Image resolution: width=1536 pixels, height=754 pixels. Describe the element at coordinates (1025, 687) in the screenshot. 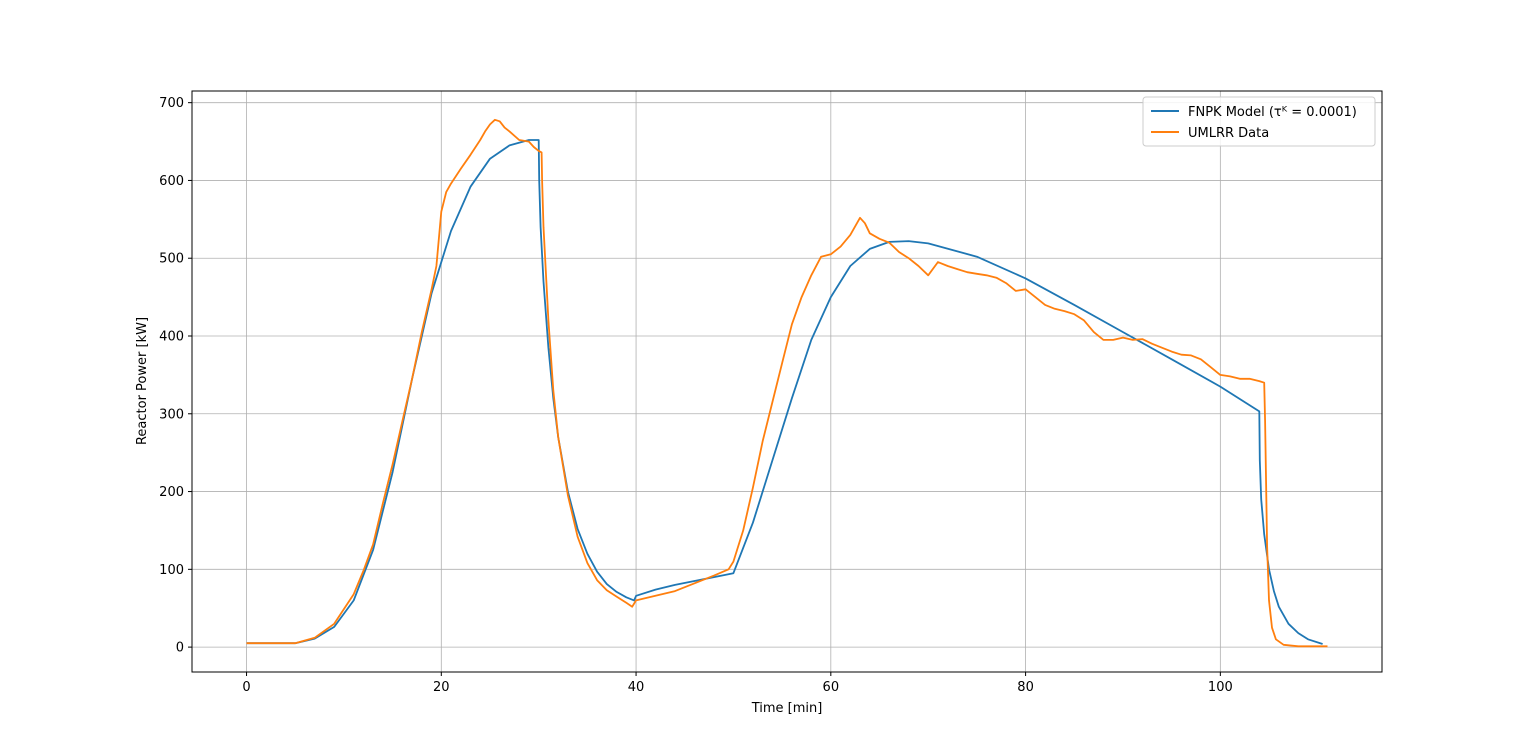

I see `x-tick-label: 80` at that location.